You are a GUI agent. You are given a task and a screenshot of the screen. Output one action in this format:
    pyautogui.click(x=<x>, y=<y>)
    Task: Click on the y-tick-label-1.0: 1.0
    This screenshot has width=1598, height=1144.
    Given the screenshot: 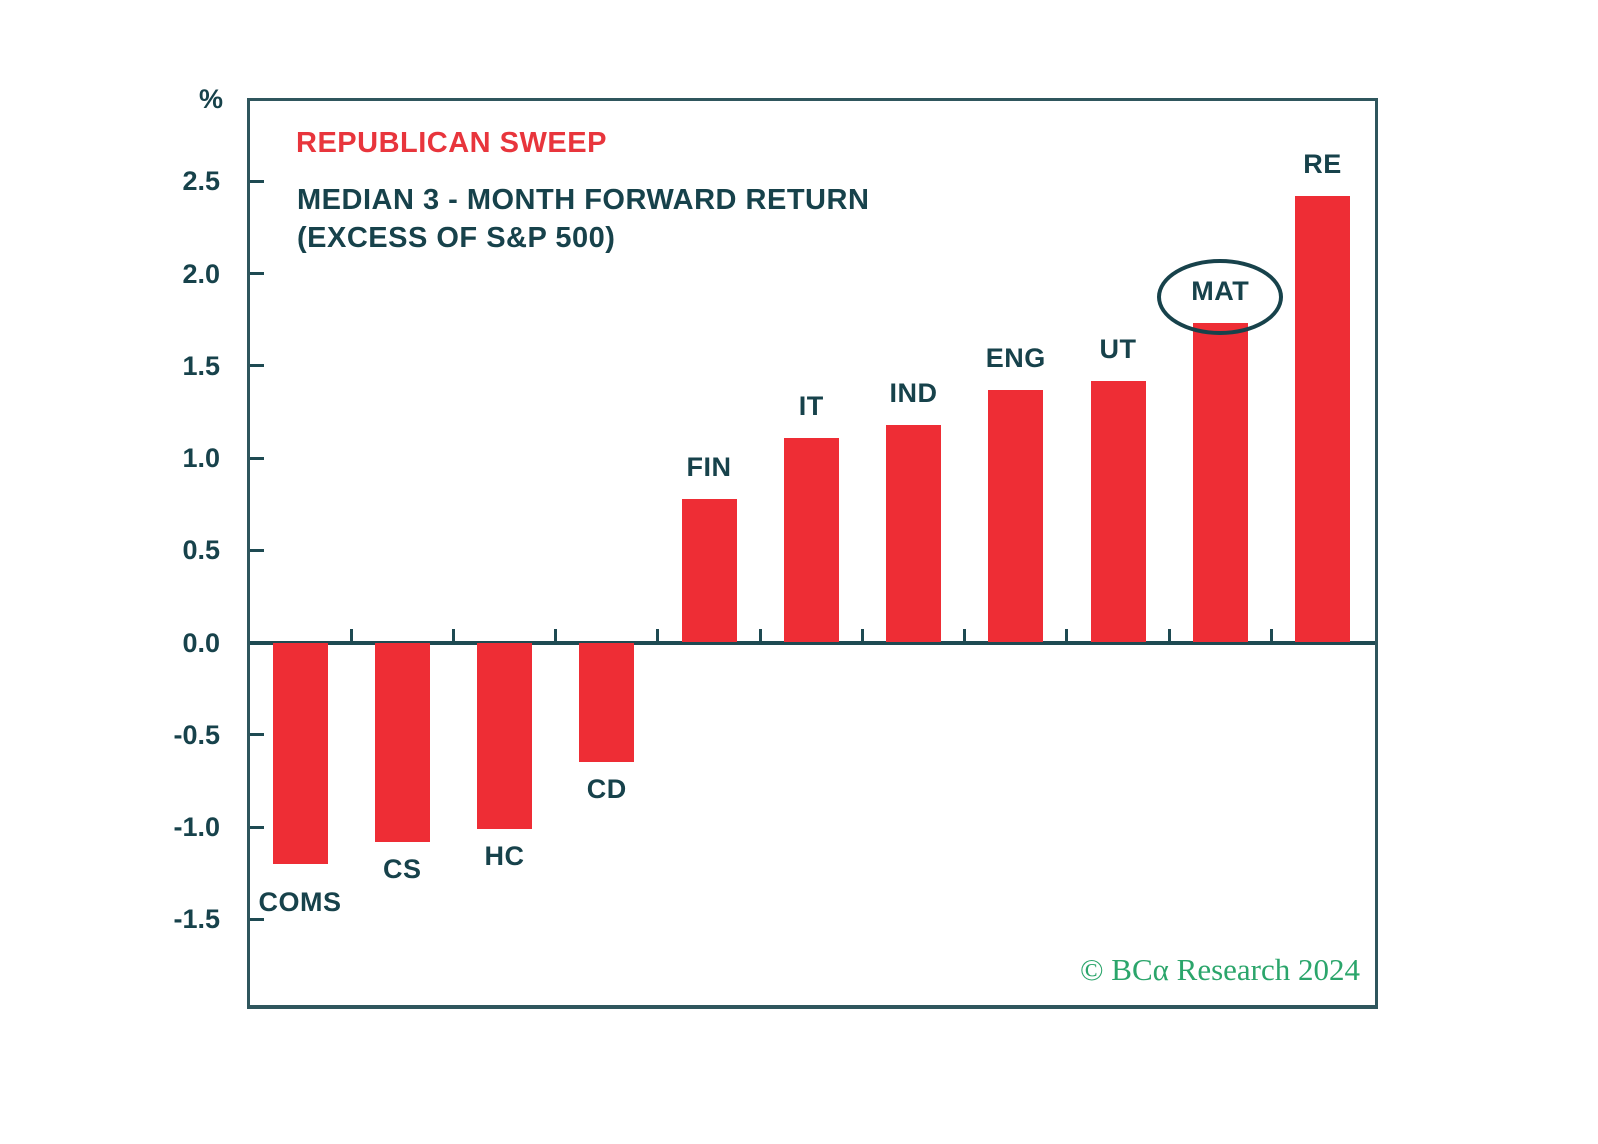 What is the action you would take?
    pyautogui.click(x=201, y=458)
    